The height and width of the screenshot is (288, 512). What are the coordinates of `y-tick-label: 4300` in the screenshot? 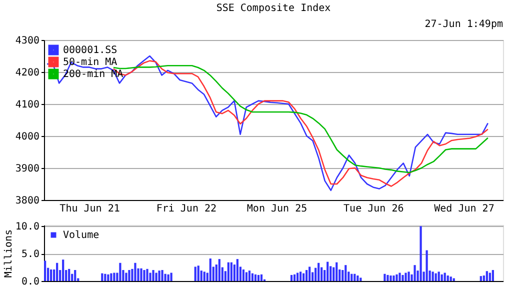 It's located at (27, 41).